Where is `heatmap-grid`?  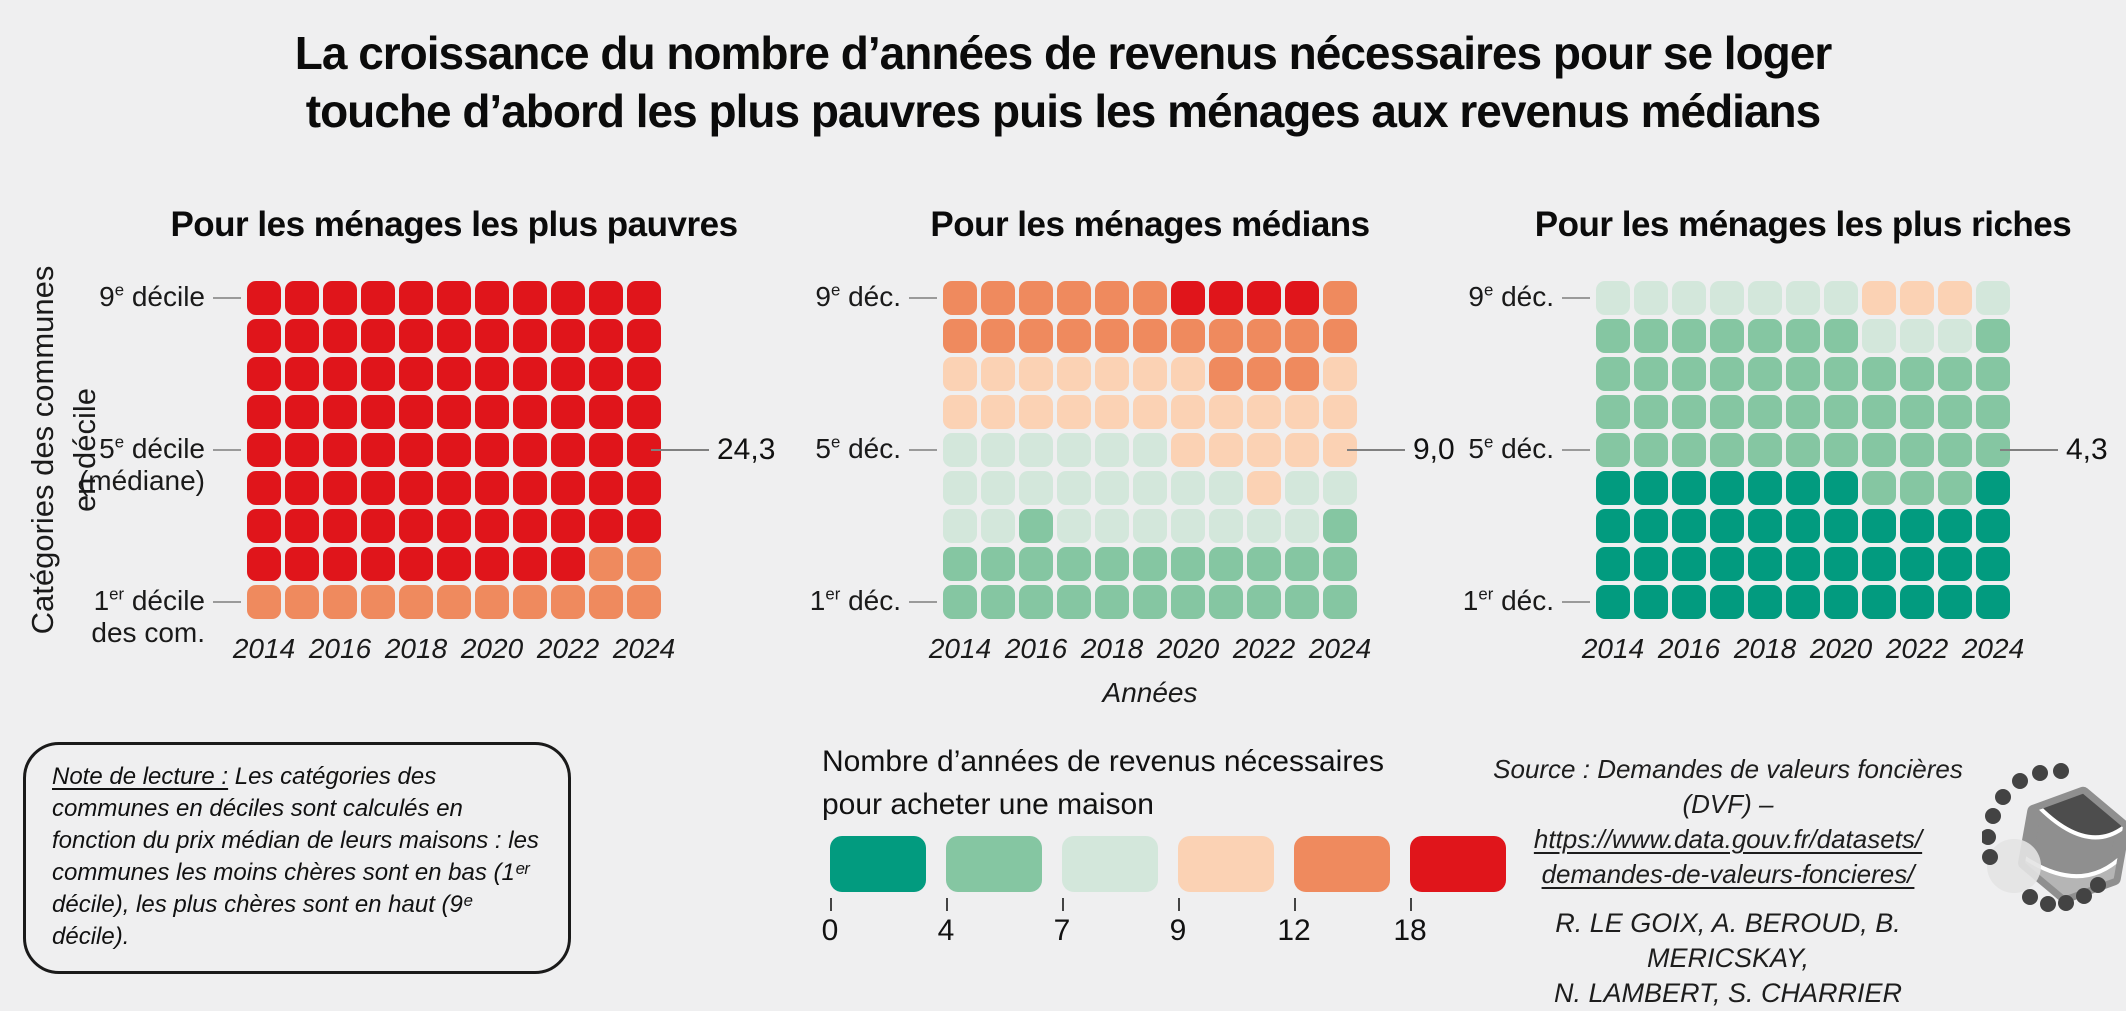
heatmap-grid is located at coordinates (1150, 450).